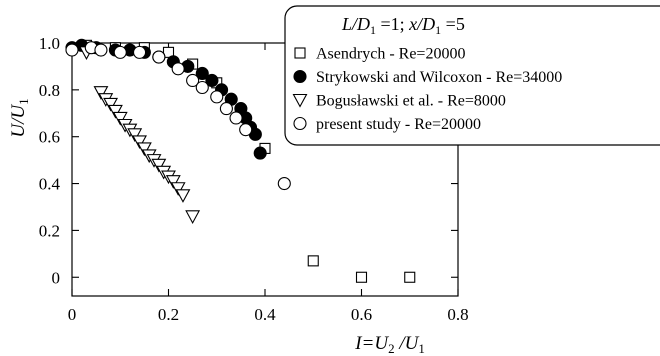  What do you see at coordinates (439, 77) in the screenshot?
I see `legend-entry: Strykowski and Wilcoxon - Re=34000` at bounding box center [439, 77].